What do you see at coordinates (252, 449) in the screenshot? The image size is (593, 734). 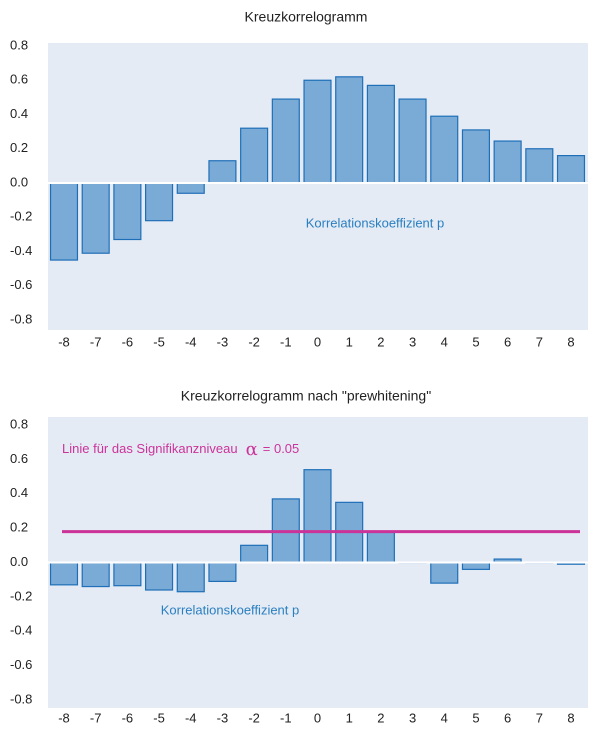 I see `alpha-symbol: α` at bounding box center [252, 449].